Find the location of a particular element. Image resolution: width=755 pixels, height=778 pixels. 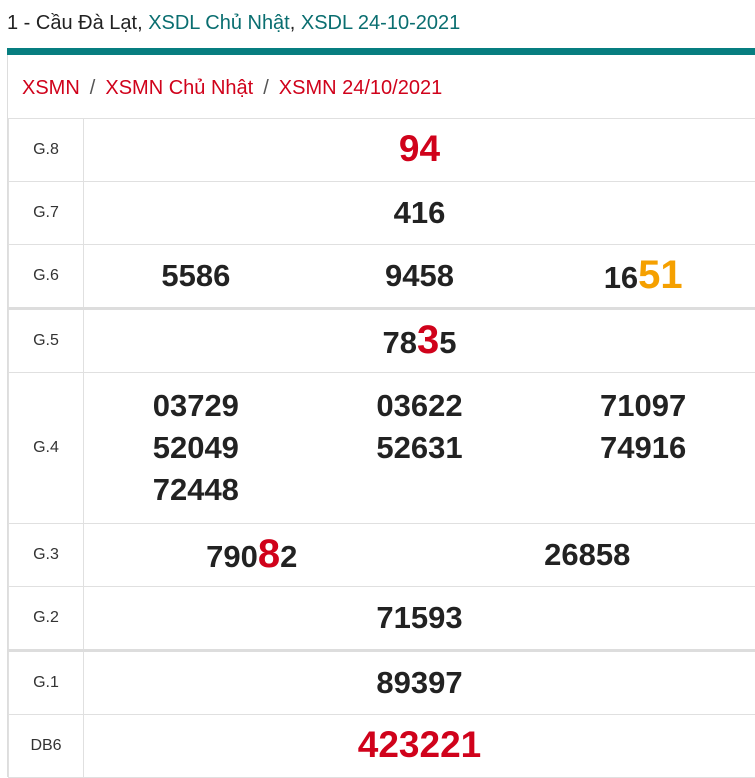

digits: 03729 is located at coordinates (196, 405).